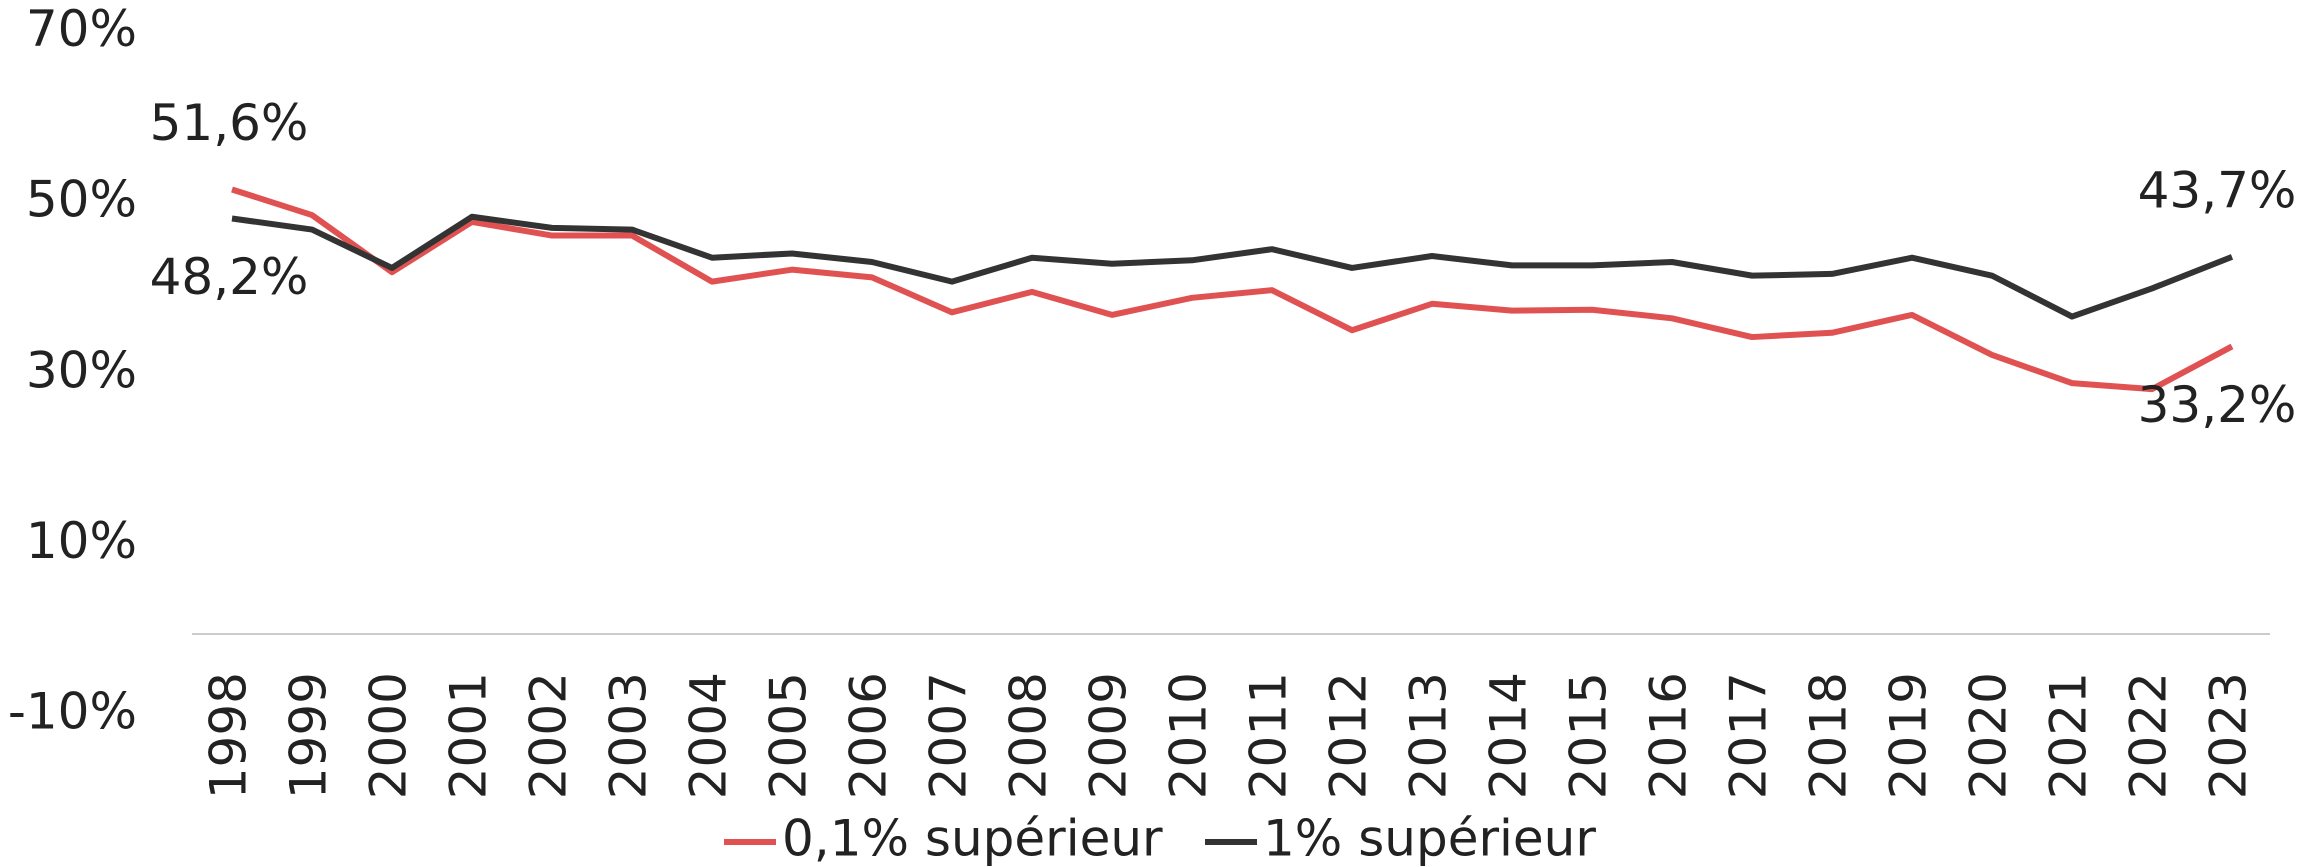 Image resolution: width=2318 pixels, height=867 pixels. Describe the element at coordinates (1109, 735) in the screenshot. I see `x-tick-label: 2009` at that location.